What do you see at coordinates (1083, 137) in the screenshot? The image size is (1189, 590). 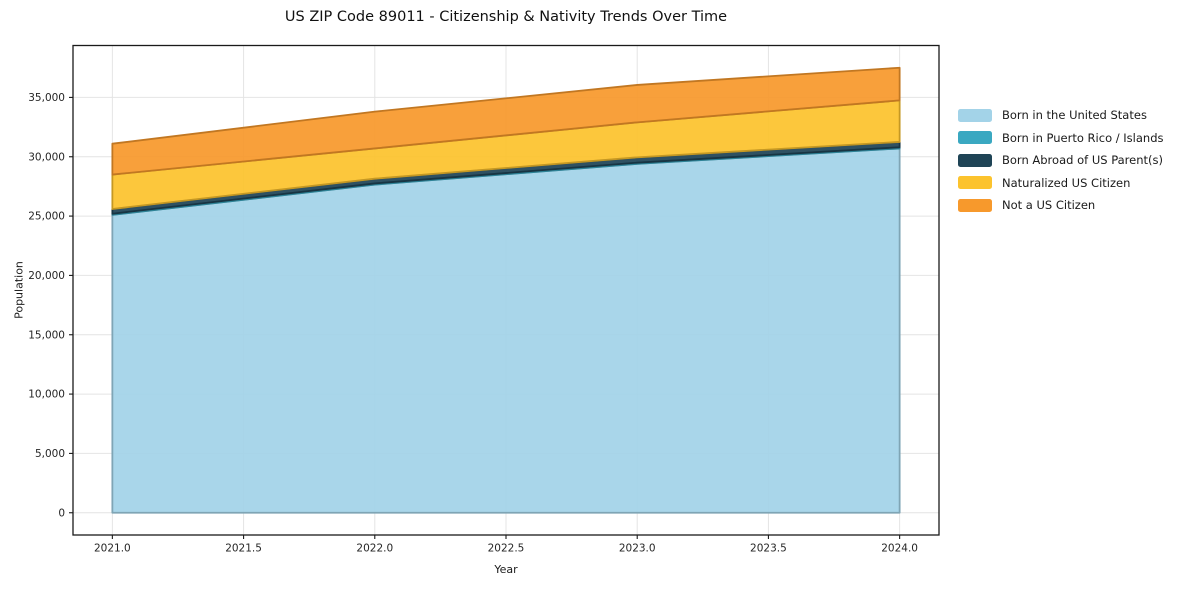 I see `legend-label: Born in Puerto Rico / Islands` at bounding box center [1083, 137].